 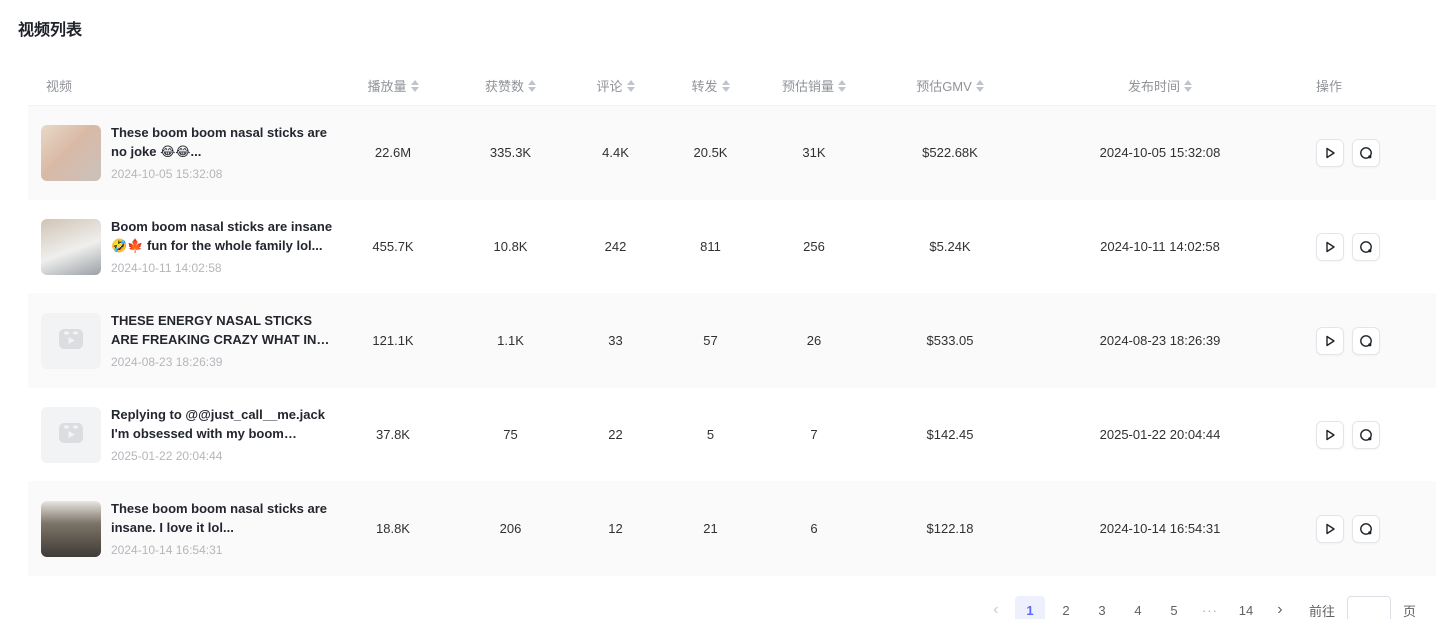 What do you see at coordinates (1066, 607) in the screenshot?
I see `page-button-2: 2` at bounding box center [1066, 607].